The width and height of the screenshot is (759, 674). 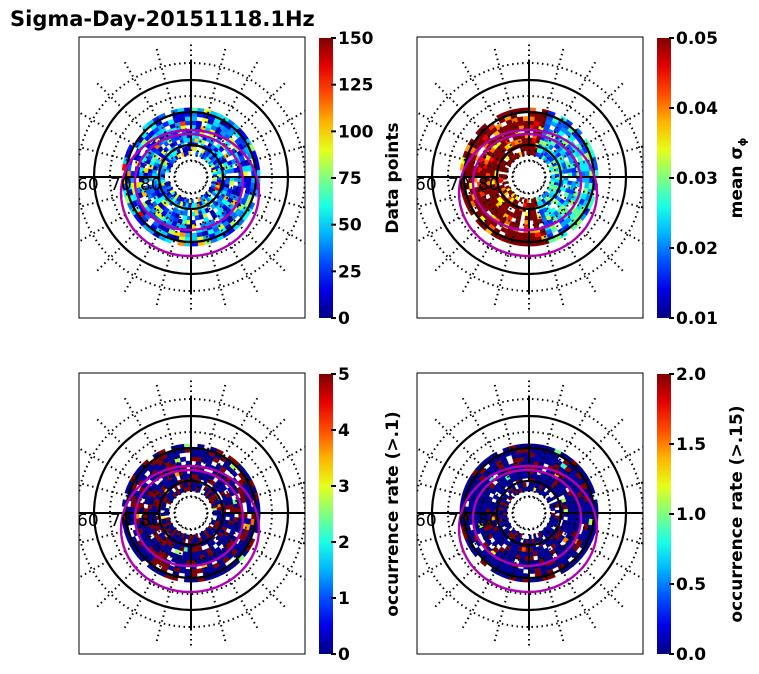 I want to click on latitude-label-80: 80, so click(x=151, y=185).